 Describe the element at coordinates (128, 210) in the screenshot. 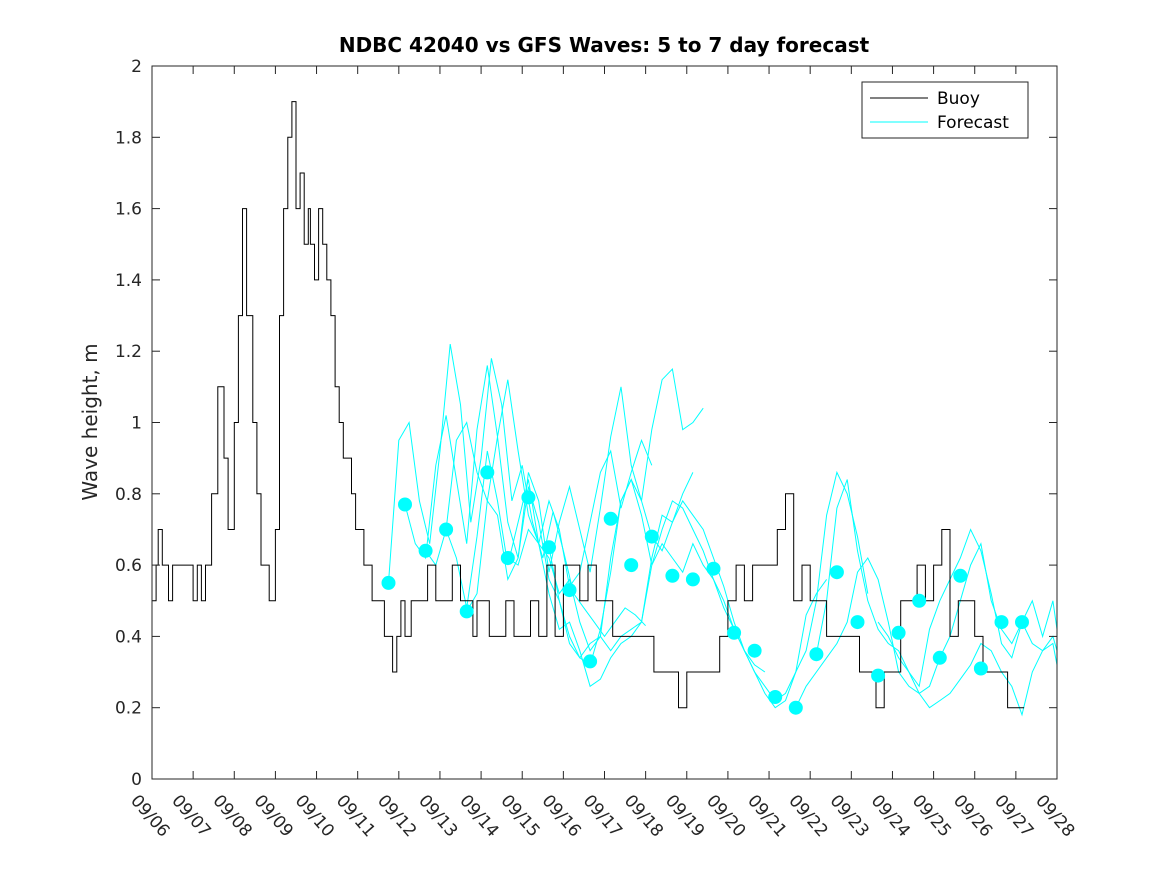

I see `y-tick-label: 1.6` at that location.